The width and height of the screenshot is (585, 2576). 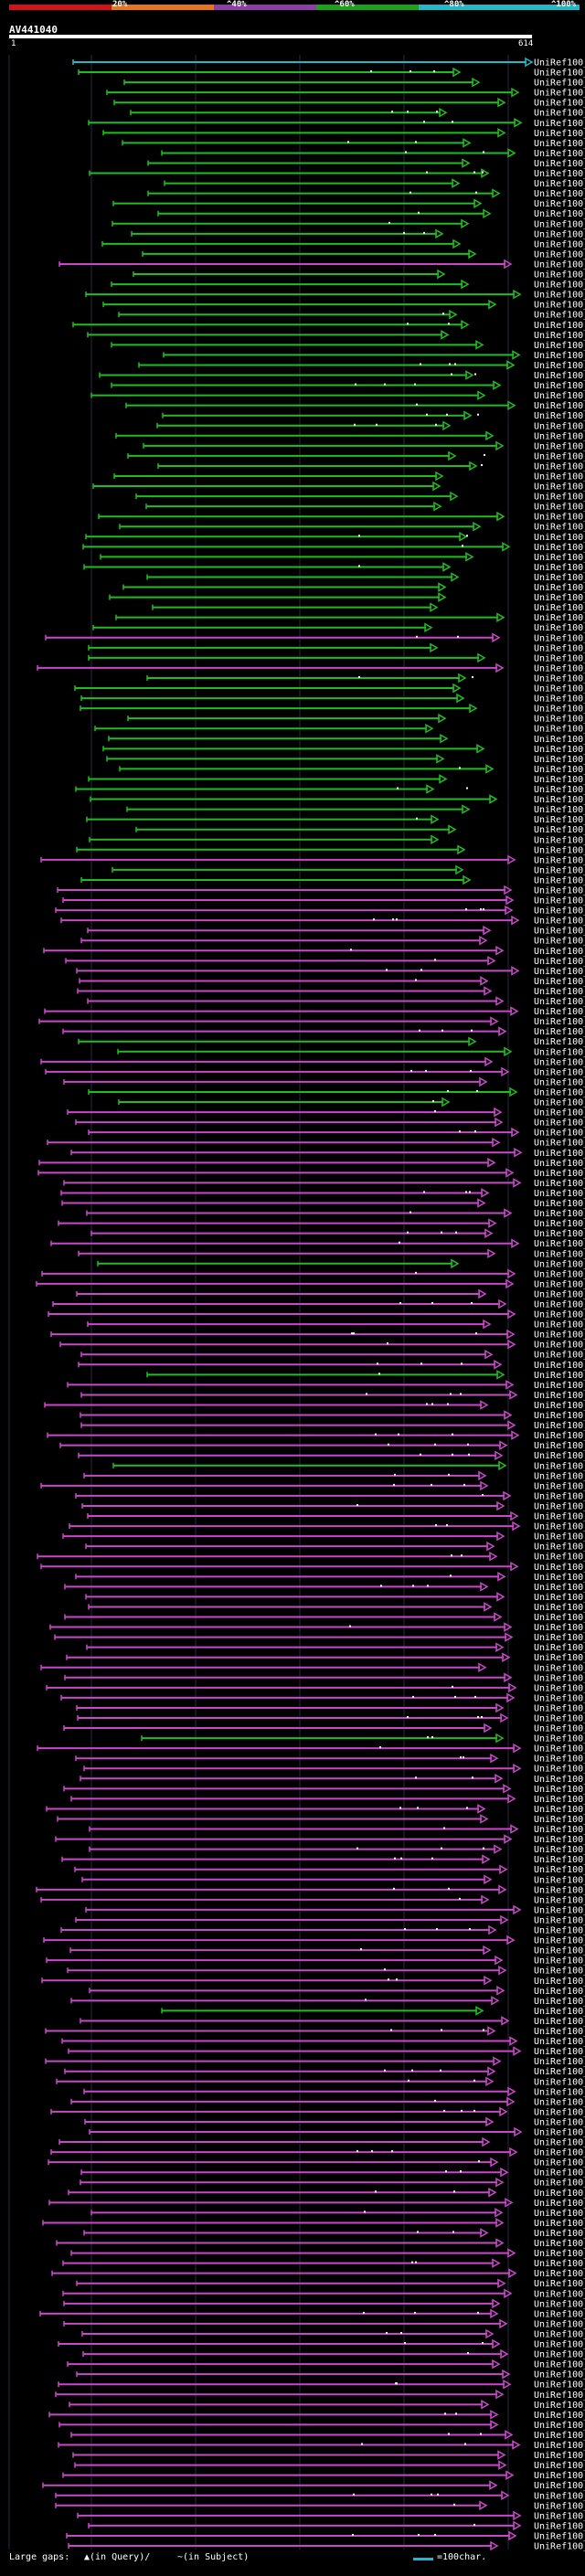 What do you see at coordinates (337, 1829) in the screenshot?
I see `hit-row: UniRef100_Q0J844` at bounding box center [337, 1829].